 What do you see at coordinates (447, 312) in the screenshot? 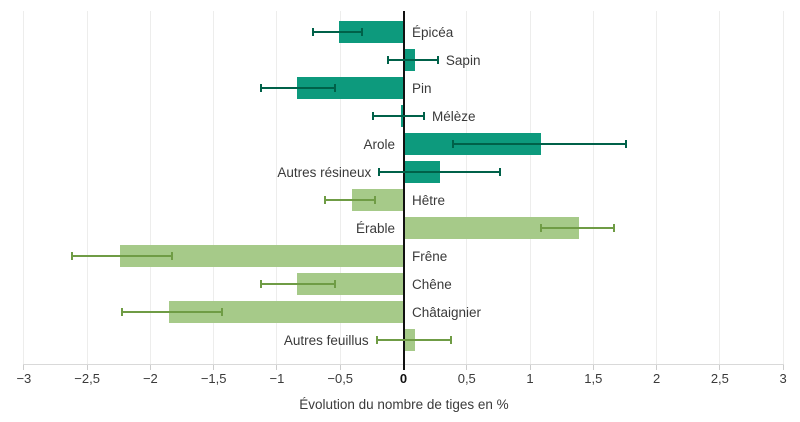
I see `species-label: Châtaignier` at bounding box center [447, 312].